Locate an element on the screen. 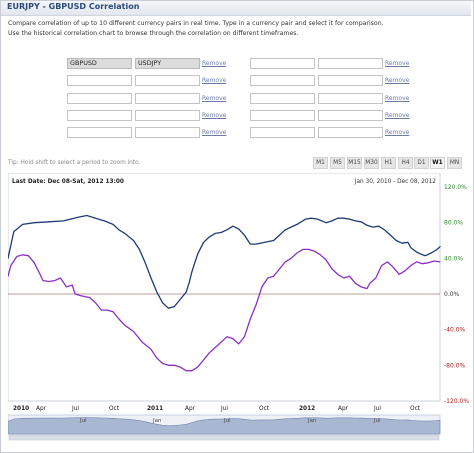 The width and height of the screenshot is (474, 453). y-tick-label: 0.0% is located at coordinates (452, 294).